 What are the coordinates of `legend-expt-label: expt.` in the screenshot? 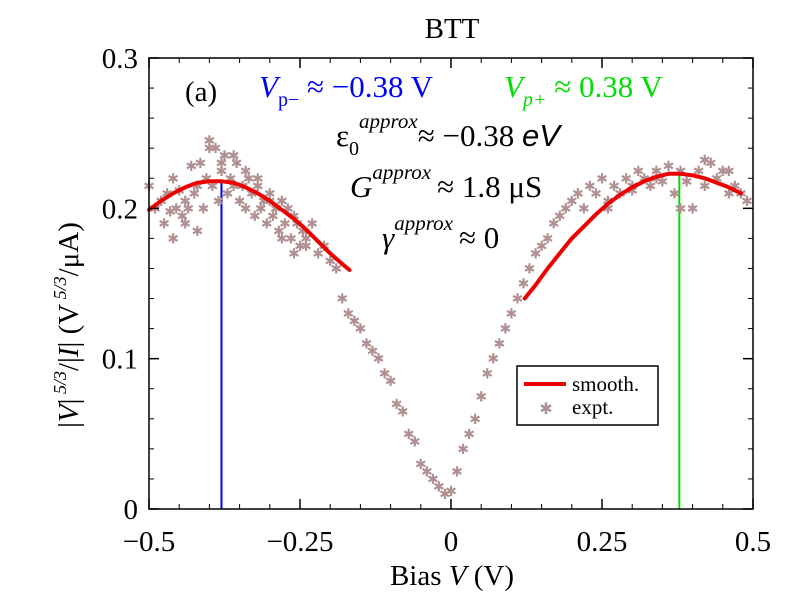 It's located at (592, 407).